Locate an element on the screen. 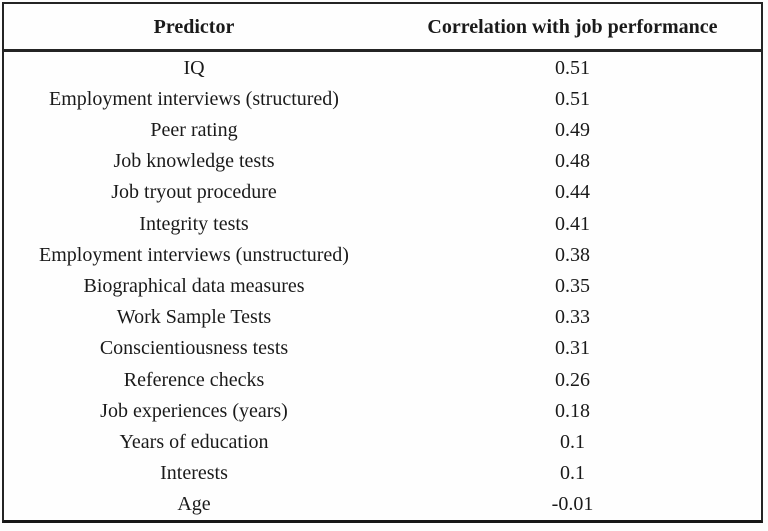  predictor-cell: Reference checks is located at coordinates (194, 379).